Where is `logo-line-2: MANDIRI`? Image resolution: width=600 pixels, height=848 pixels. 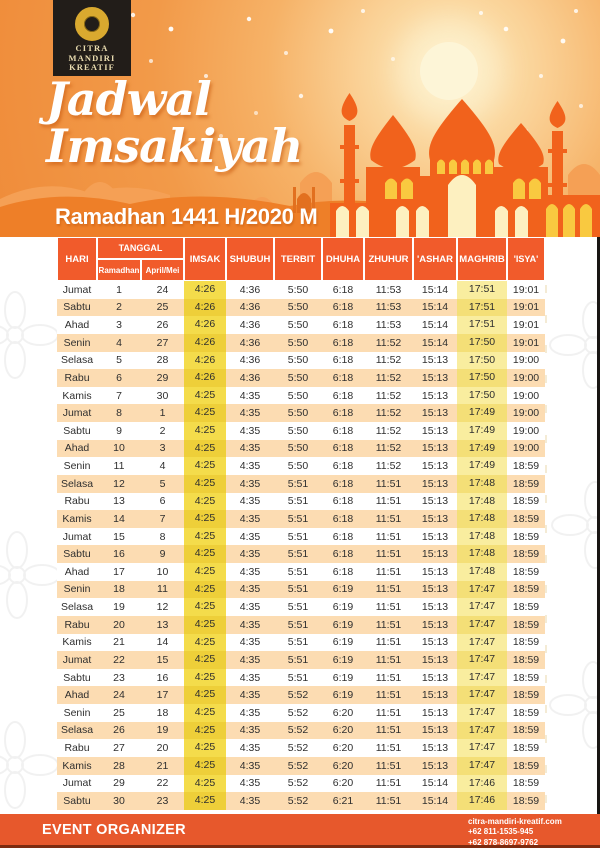
logo-line-2: MANDIRI is located at coordinates (92, 57).